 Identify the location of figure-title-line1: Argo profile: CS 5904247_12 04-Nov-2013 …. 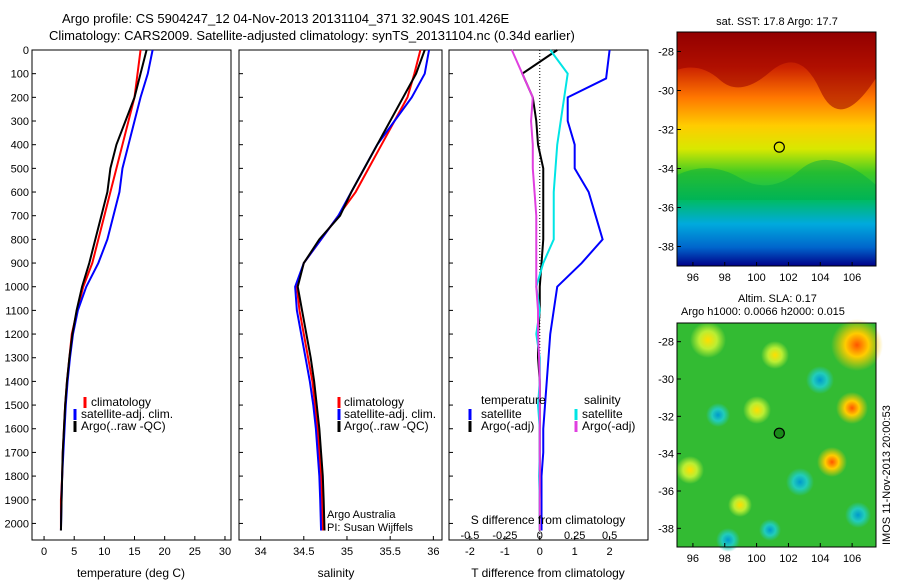
(286, 18).